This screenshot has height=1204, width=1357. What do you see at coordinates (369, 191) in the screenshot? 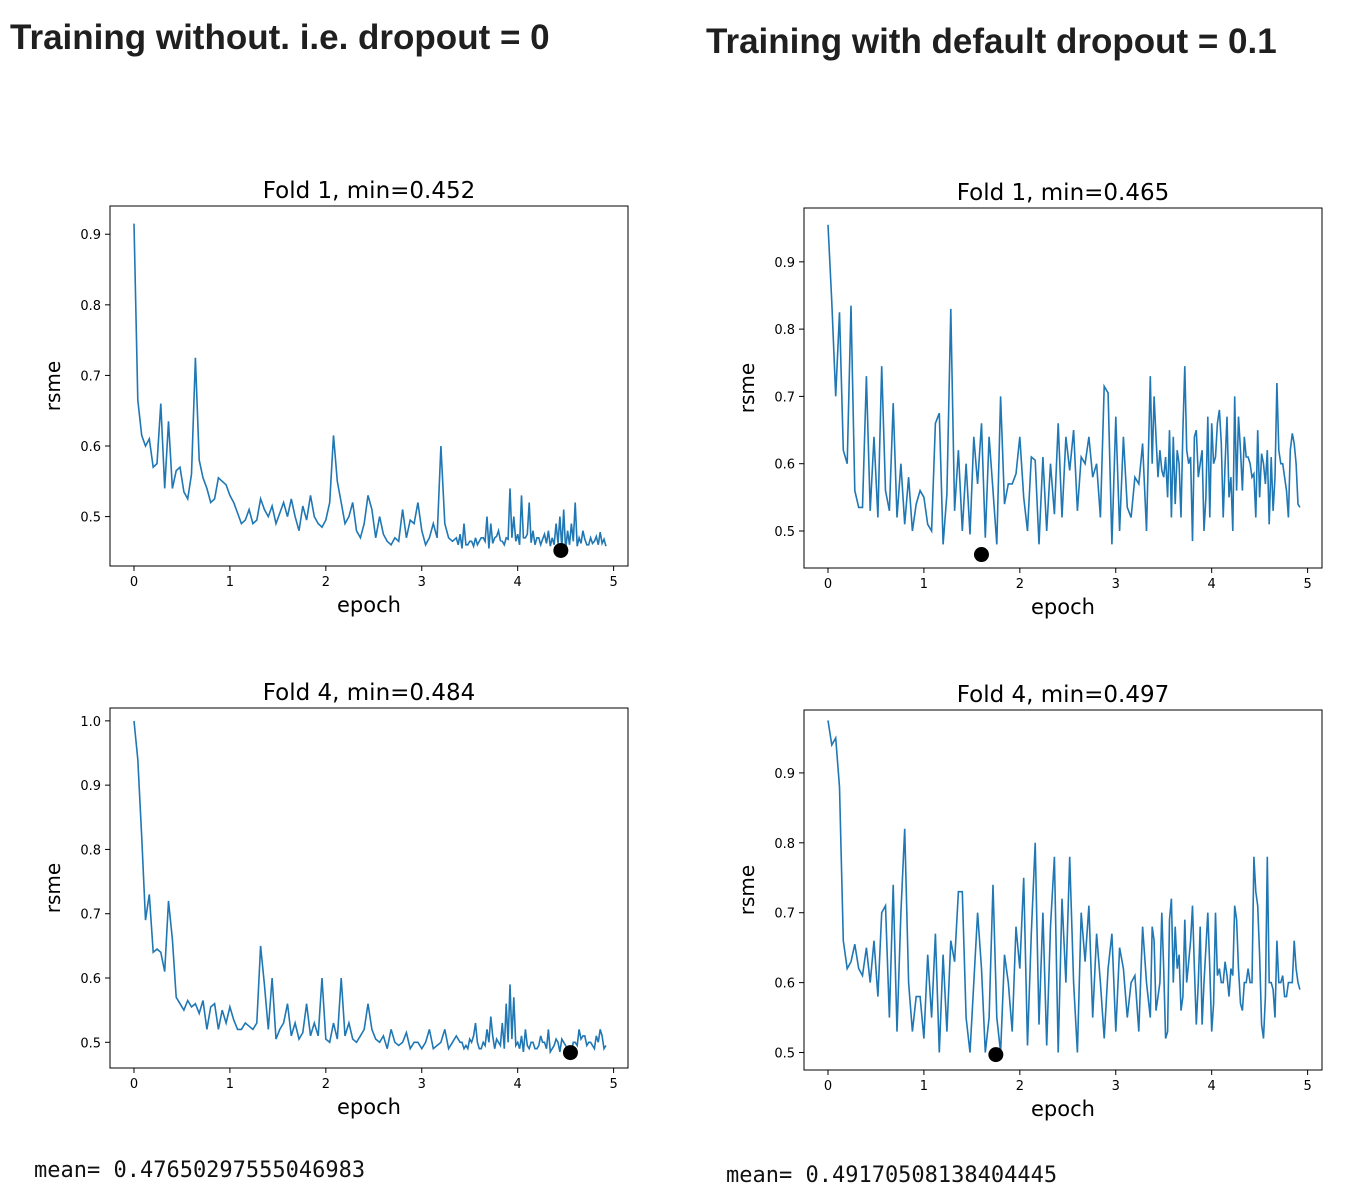
I see `chart-title: Fold 1, min=0.452` at bounding box center [369, 191].